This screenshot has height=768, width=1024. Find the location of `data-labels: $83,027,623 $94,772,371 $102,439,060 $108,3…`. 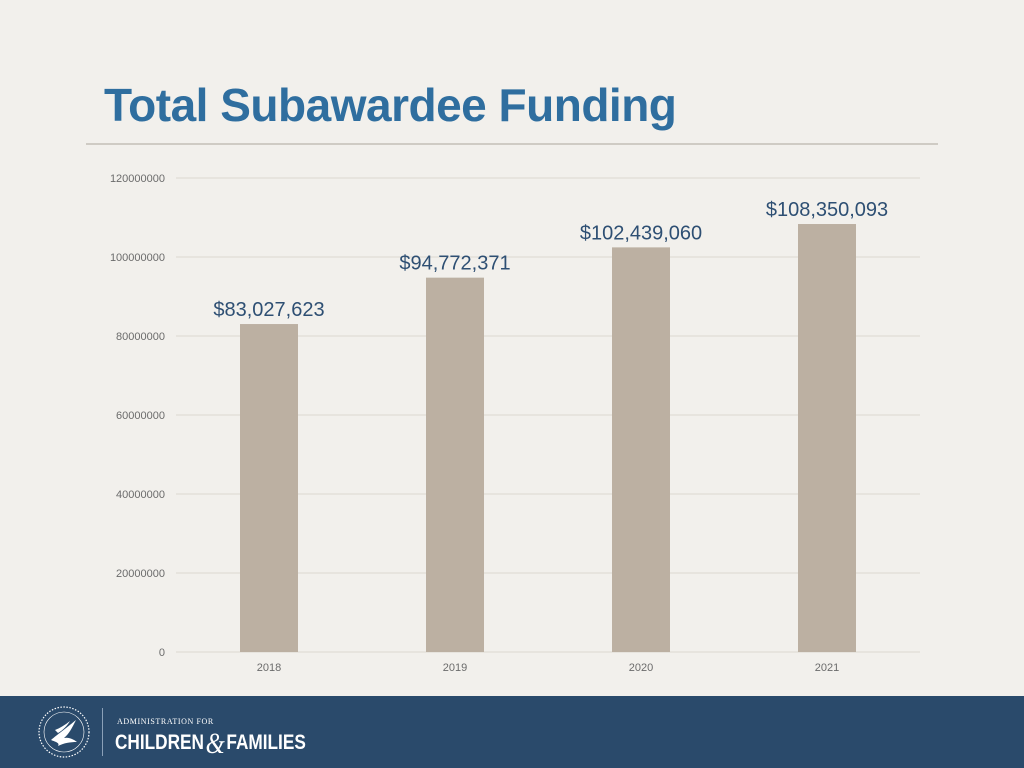

data-labels: $83,027,623 $94,772,371 $102,439,060 $108,3… is located at coordinates (550, 260).